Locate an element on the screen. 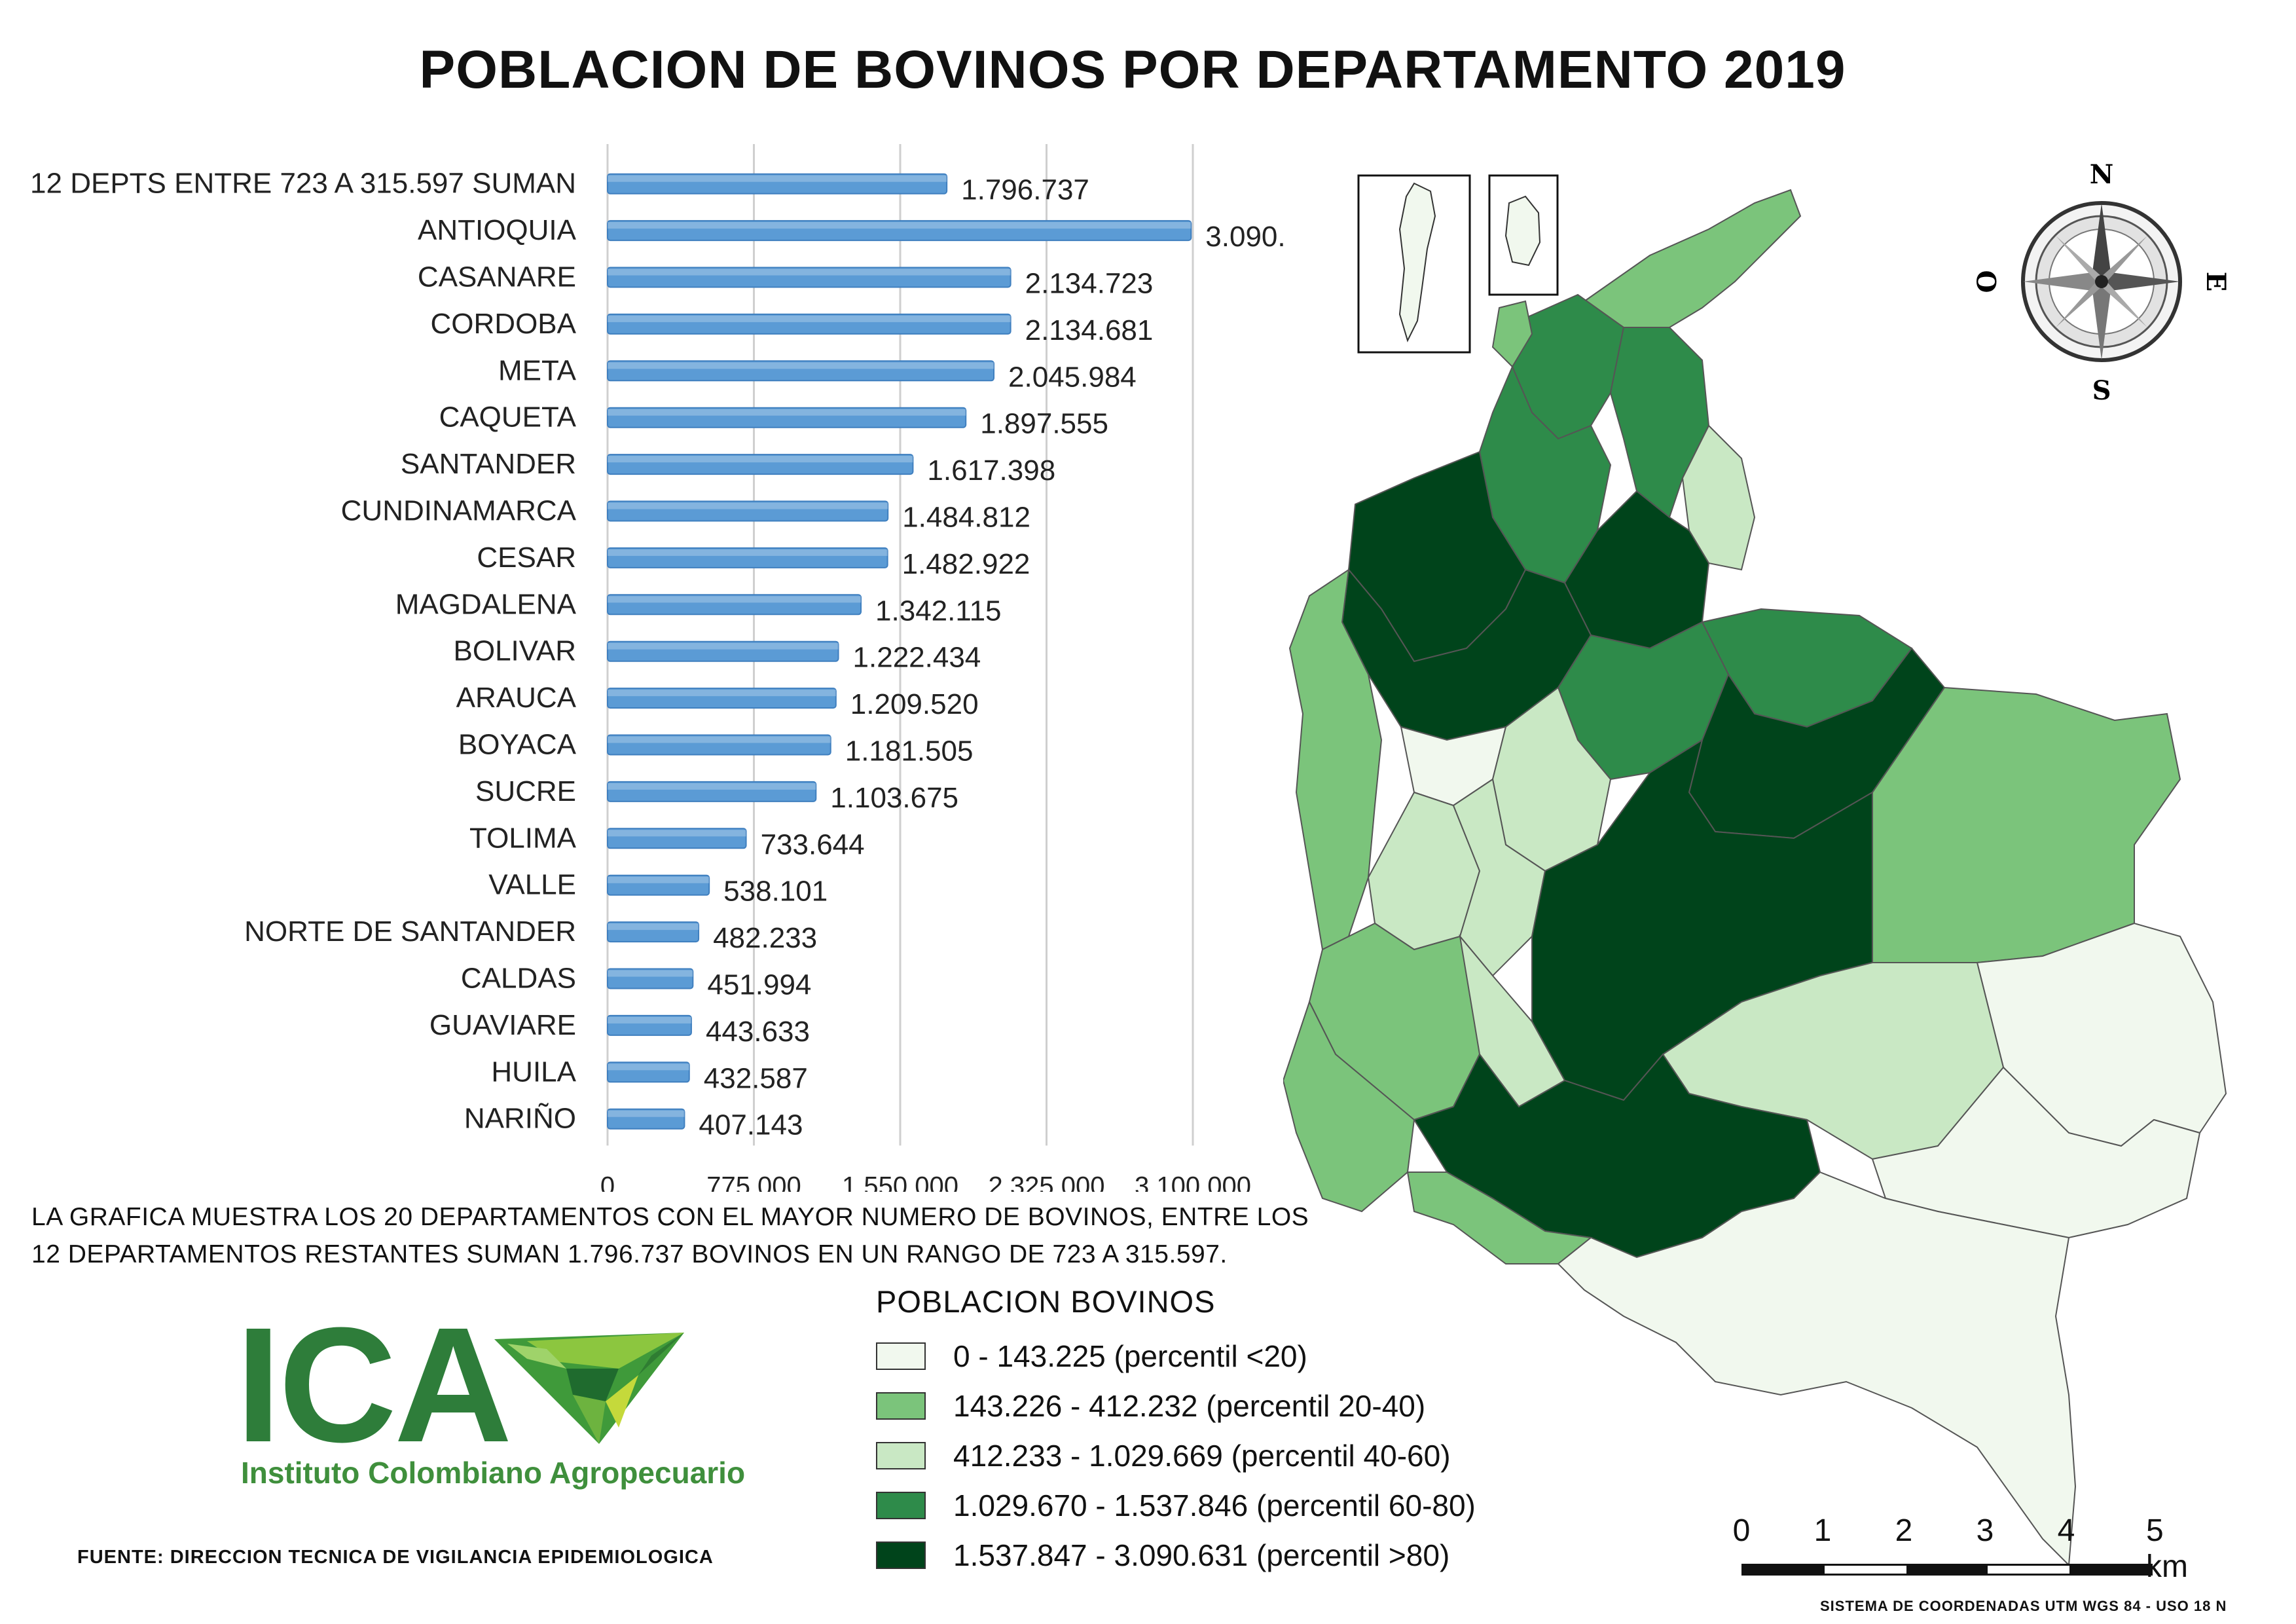 The width and height of the screenshot is (2296, 1624). category-label: SUCRE is located at coordinates (525, 791).